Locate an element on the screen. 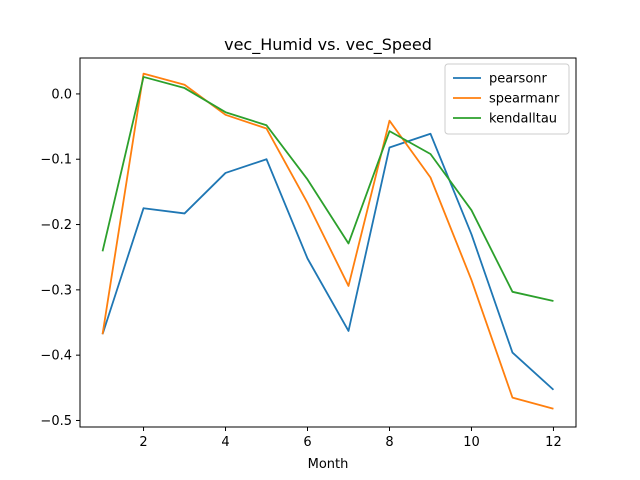 The height and width of the screenshot is (480, 640). x-tick-label: 8 is located at coordinates (389, 442).